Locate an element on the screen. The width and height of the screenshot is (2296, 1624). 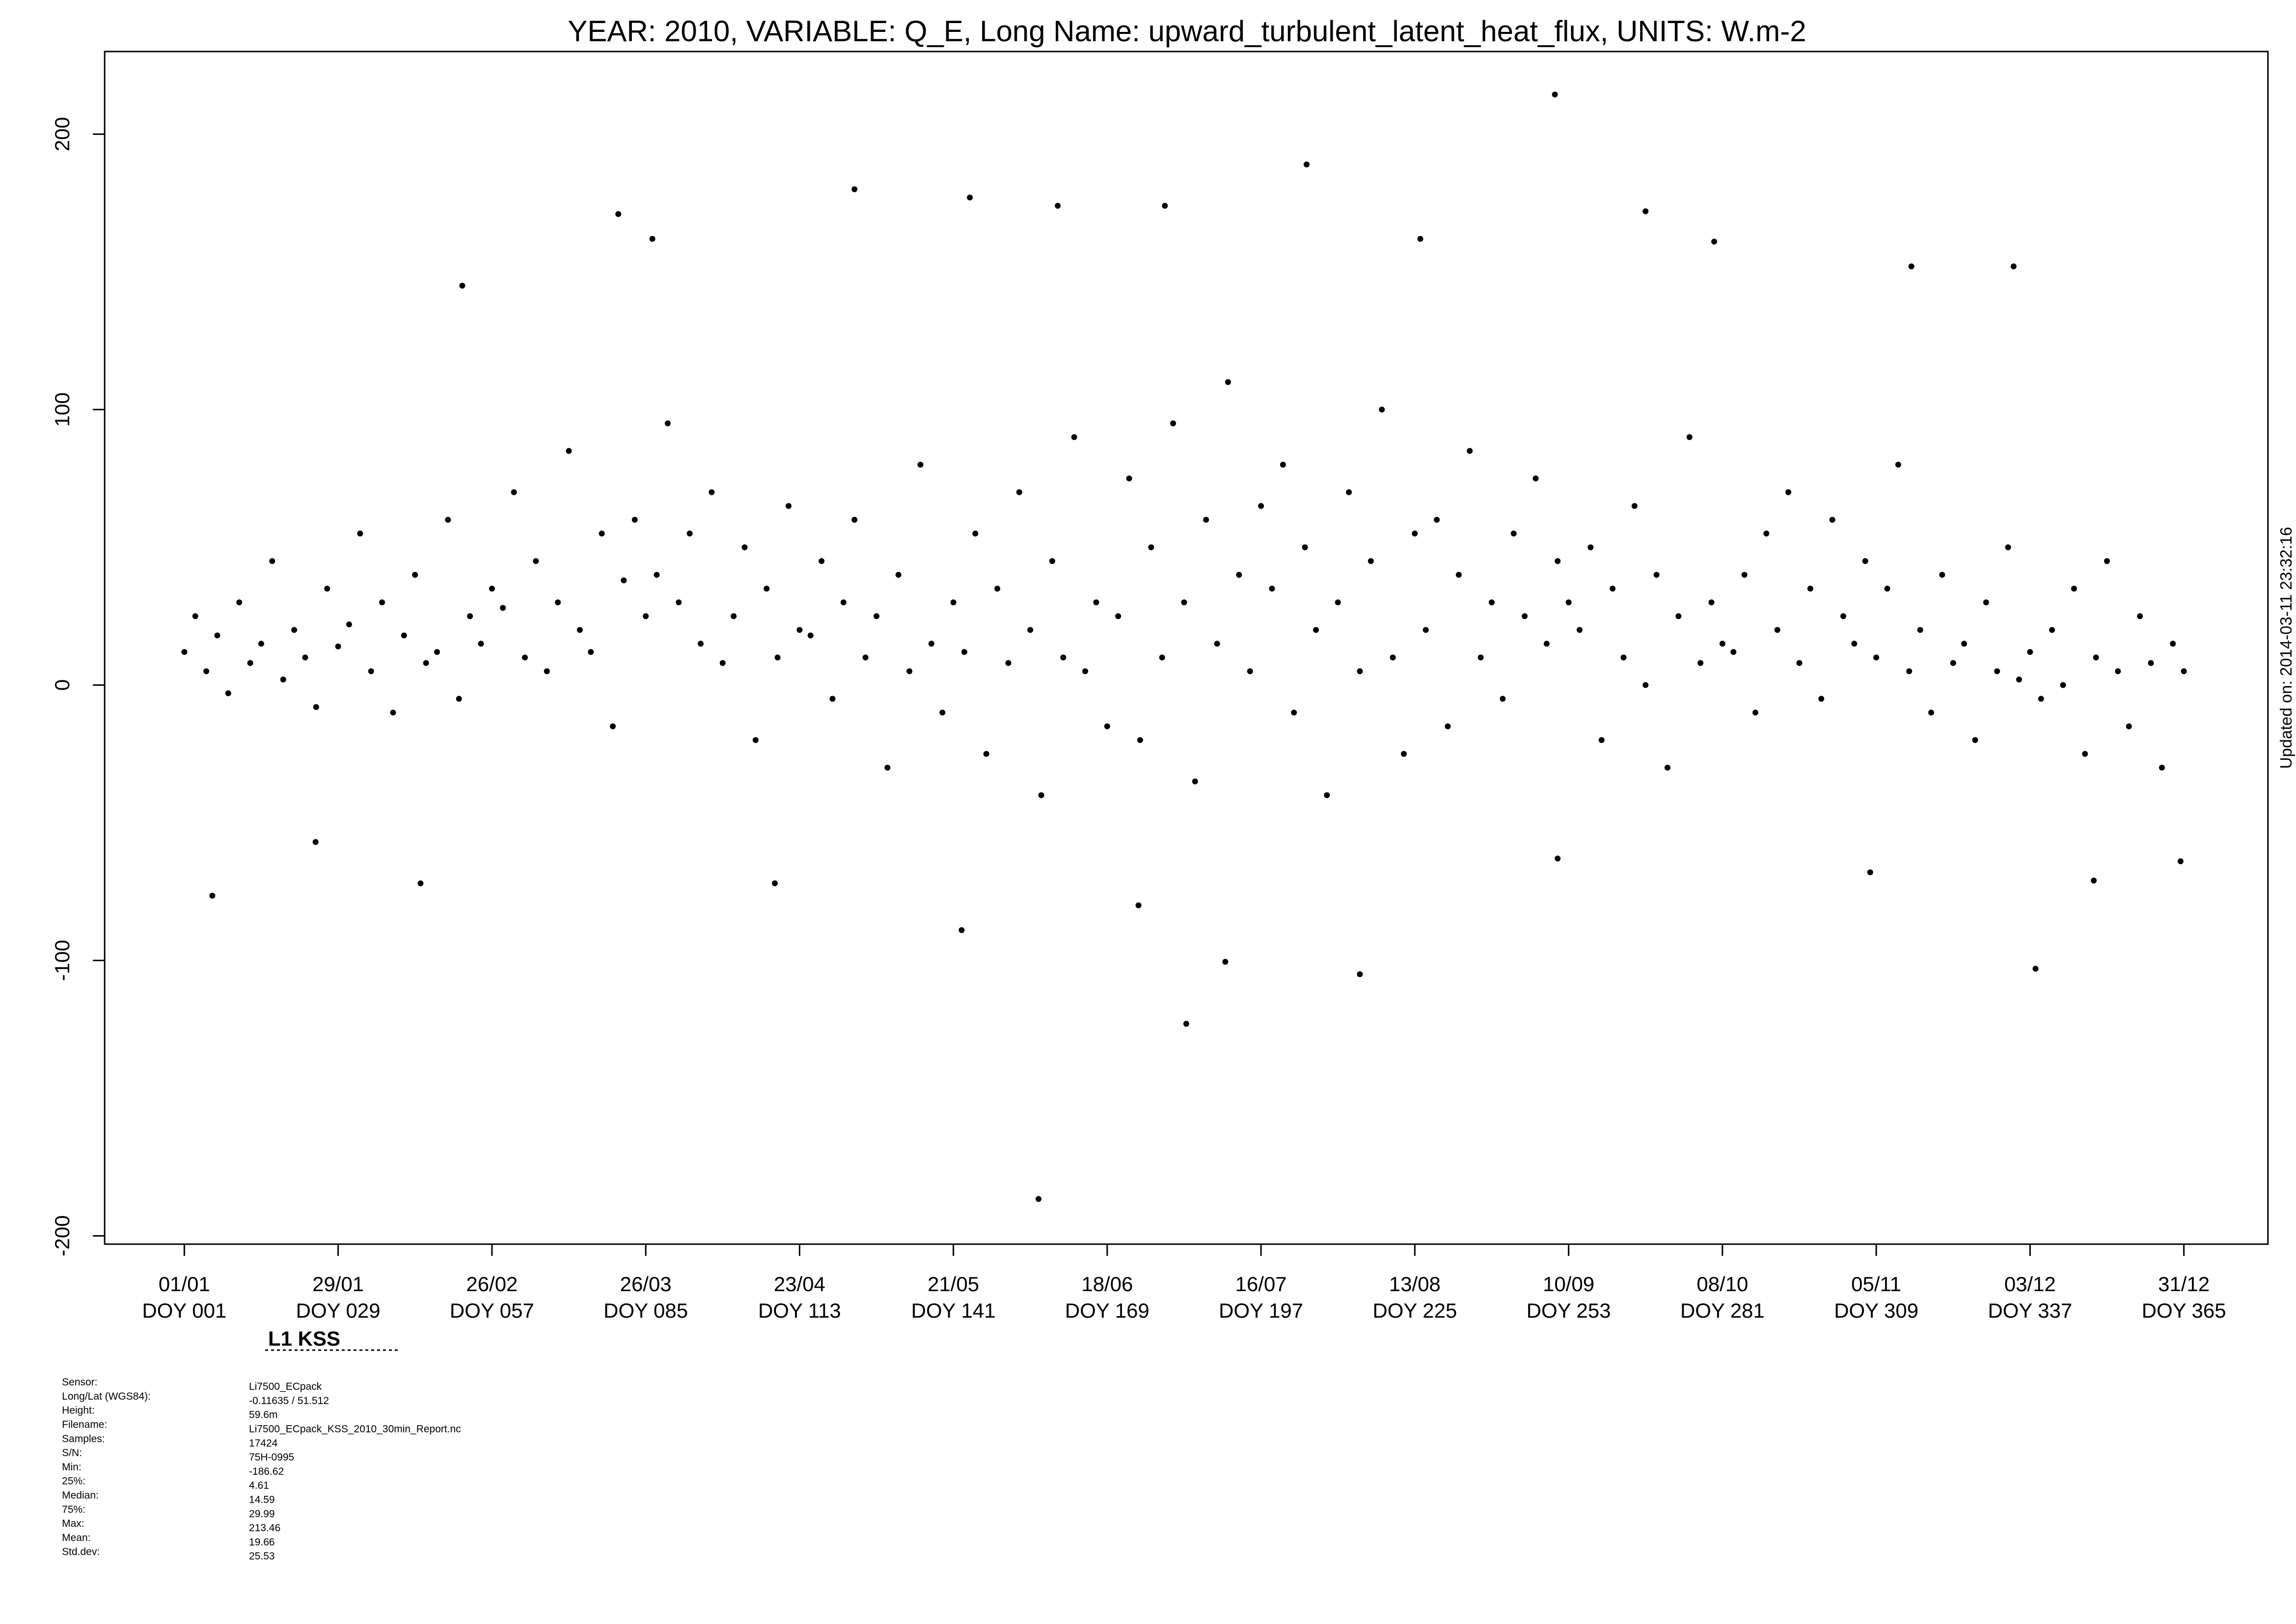
info-value: 14.59 is located at coordinates (262, 1499).